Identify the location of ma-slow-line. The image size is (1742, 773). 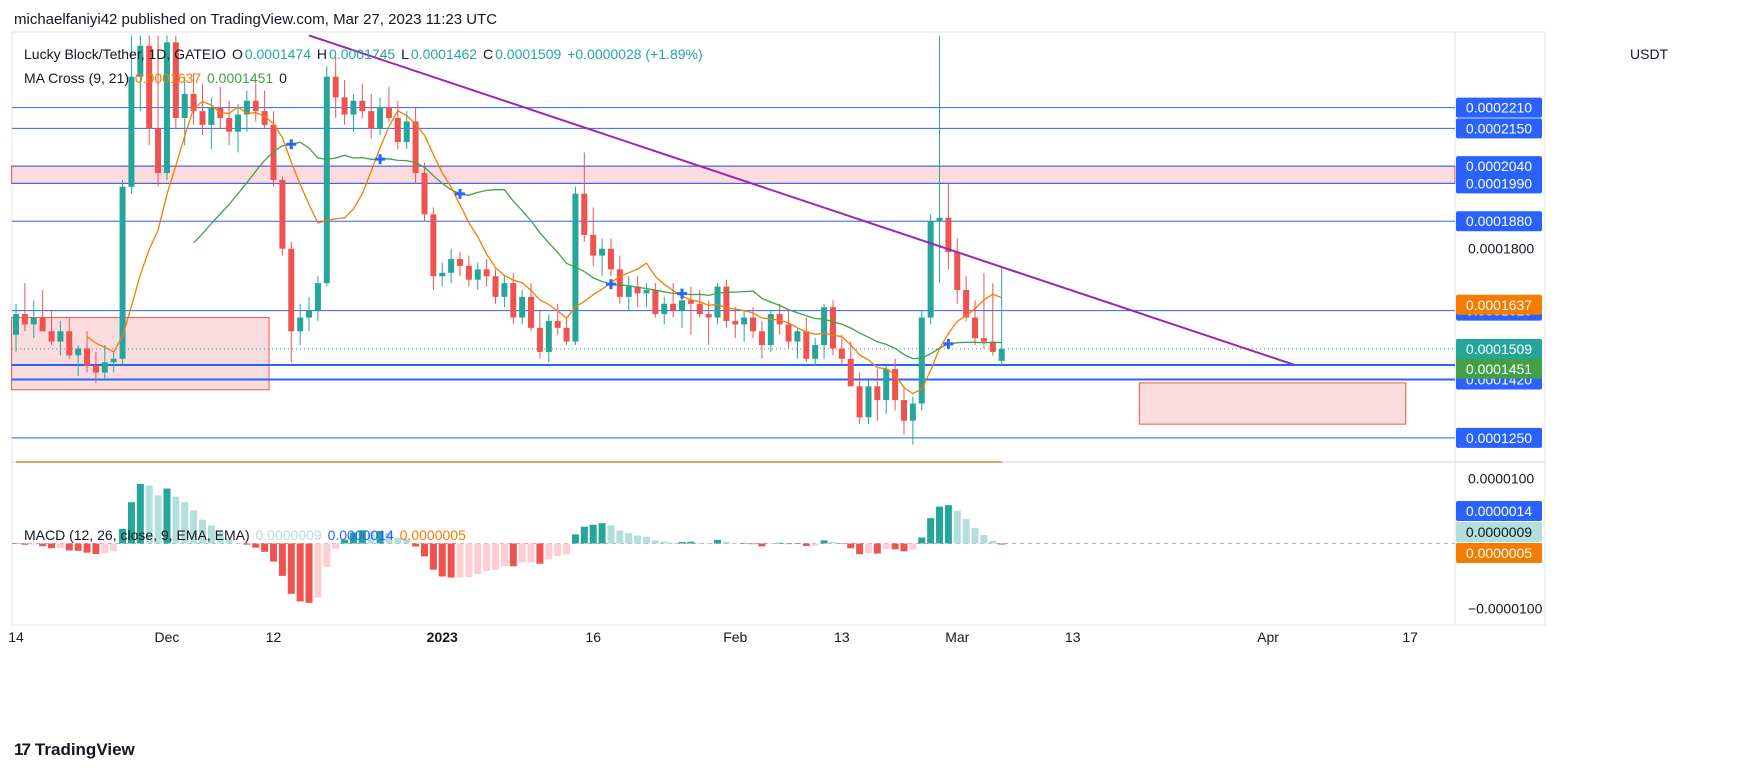
(597, 250).